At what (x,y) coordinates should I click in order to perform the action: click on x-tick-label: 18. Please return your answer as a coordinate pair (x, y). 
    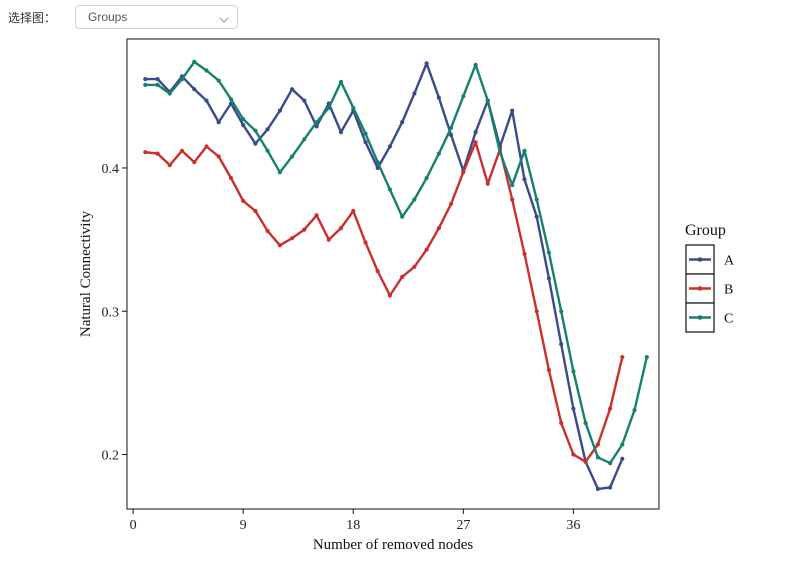
    Looking at the image, I should click on (353, 525).